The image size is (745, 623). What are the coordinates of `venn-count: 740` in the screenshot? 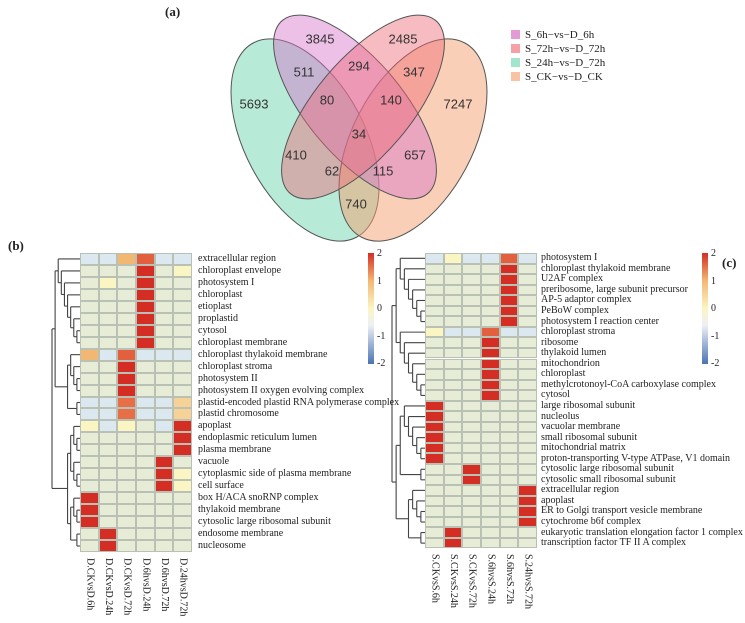 It's located at (356, 204).